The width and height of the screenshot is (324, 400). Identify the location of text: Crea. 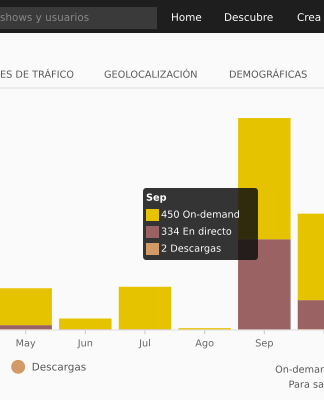
(309, 17).